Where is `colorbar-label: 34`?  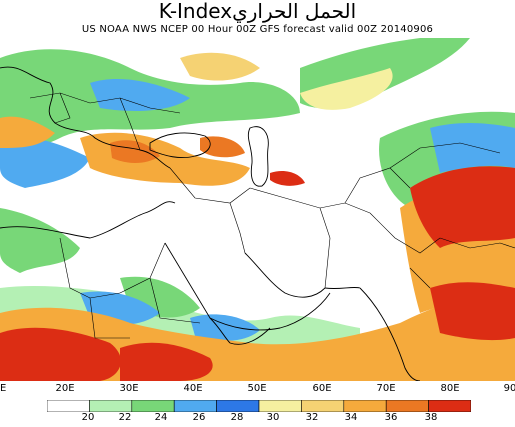
colorbar-label: 34 is located at coordinates (351, 417).